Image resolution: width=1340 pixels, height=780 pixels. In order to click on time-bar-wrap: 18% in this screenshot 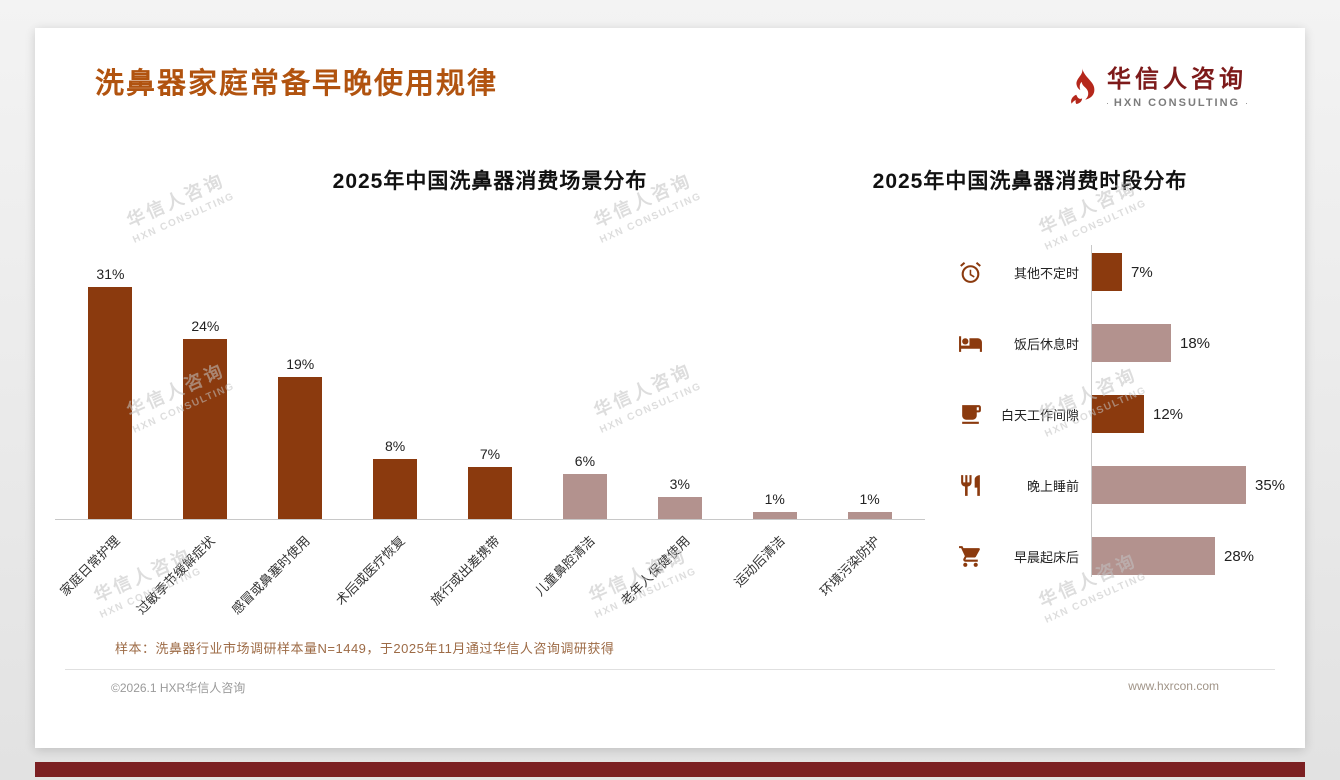, I will do `click(1150, 343)`.